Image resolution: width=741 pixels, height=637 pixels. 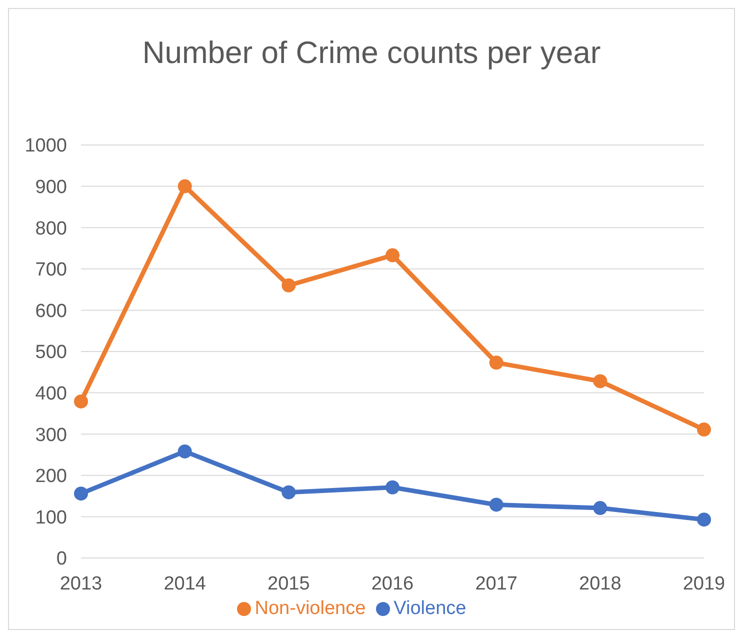 I want to click on x-tick-label: 2017, so click(x=496, y=583).